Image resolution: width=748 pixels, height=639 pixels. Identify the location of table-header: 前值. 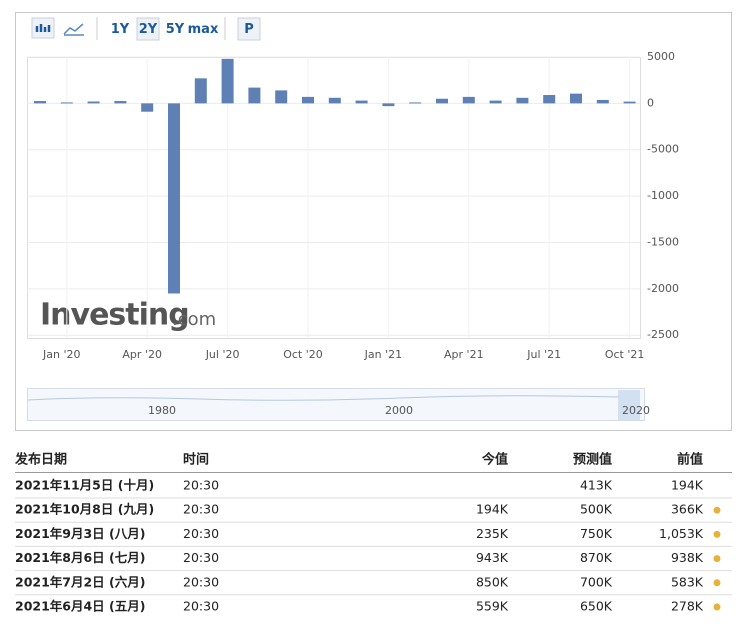
(690, 460).